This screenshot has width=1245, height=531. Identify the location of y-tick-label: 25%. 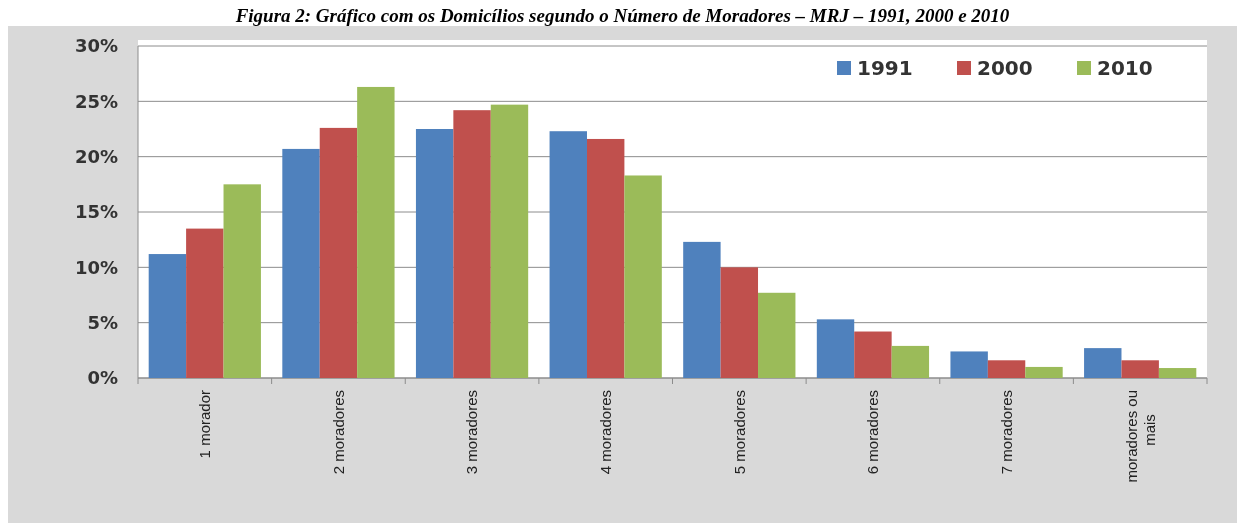
(96, 101).